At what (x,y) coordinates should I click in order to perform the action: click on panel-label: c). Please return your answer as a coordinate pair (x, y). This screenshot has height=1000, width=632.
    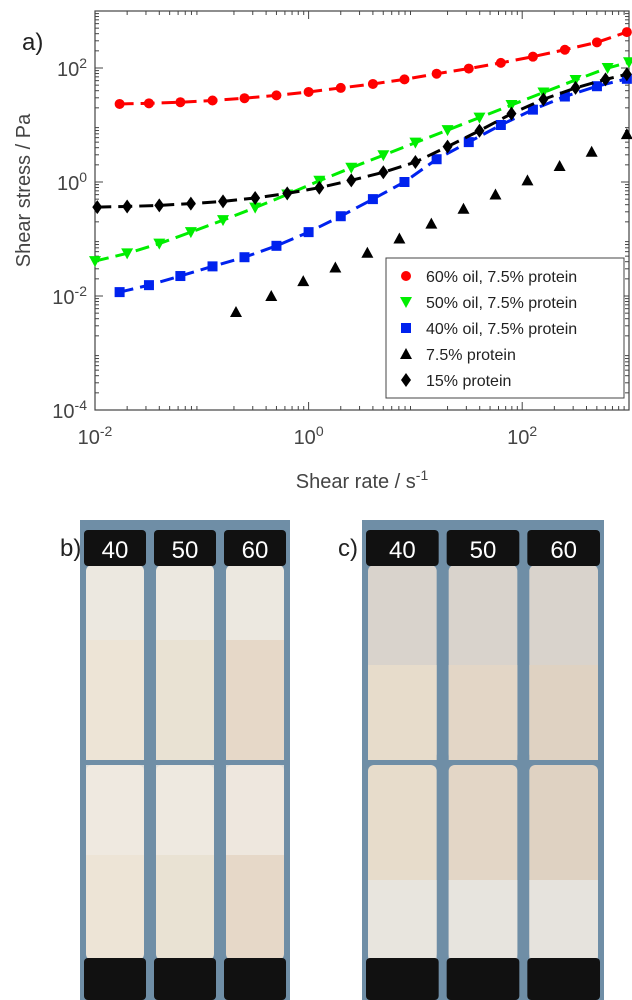
    Looking at the image, I should click on (348, 548).